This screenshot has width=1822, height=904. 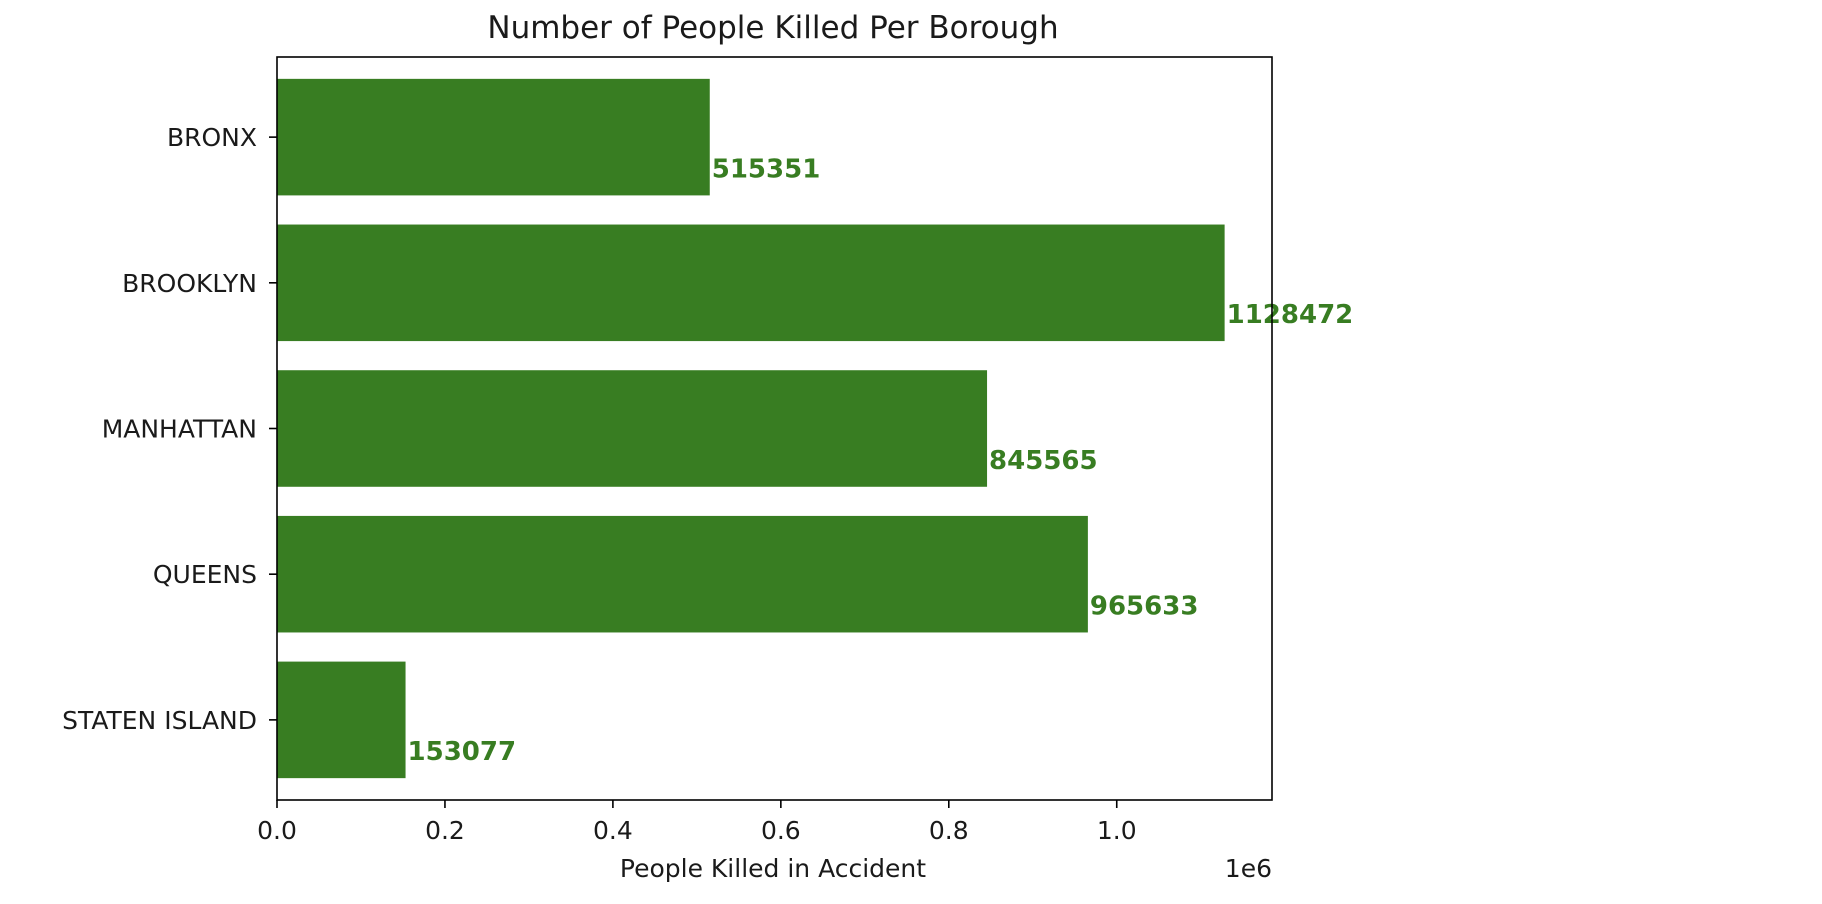 What do you see at coordinates (1117, 830) in the screenshot?
I see `x-tick-label-5: 1.0` at bounding box center [1117, 830].